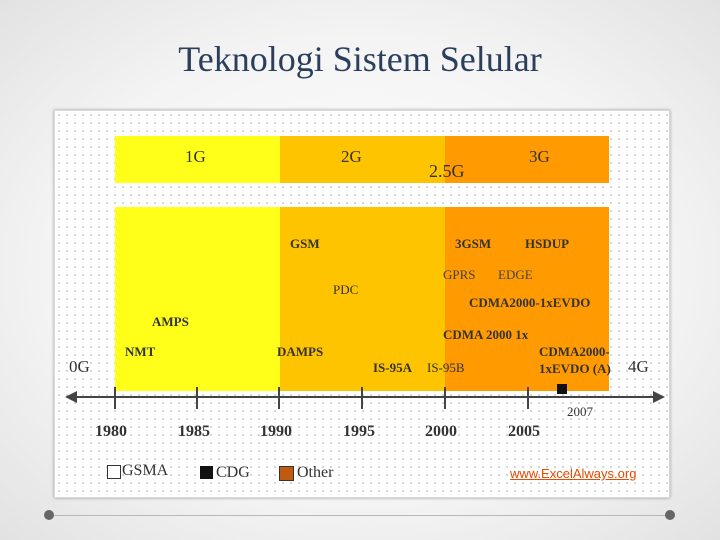 The height and width of the screenshot is (540, 720). What do you see at coordinates (528, 398) in the screenshot?
I see `tick-2005` at bounding box center [528, 398].